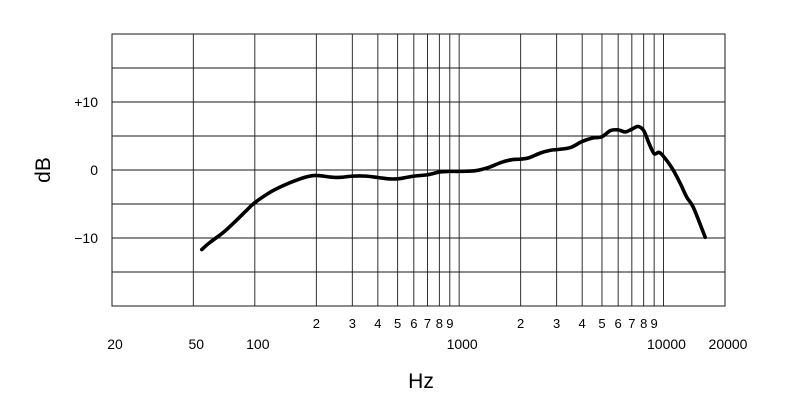  What do you see at coordinates (462, 344) in the screenshot?
I see `x-major-tick-label: 1000` at bounding box center [462, 344].